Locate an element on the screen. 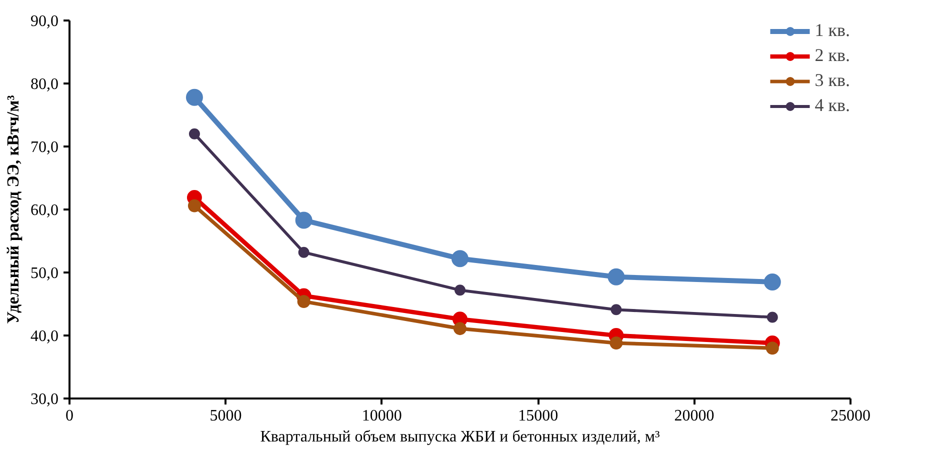  x-tick-label: 20000 is located at coordinates (694, 416).